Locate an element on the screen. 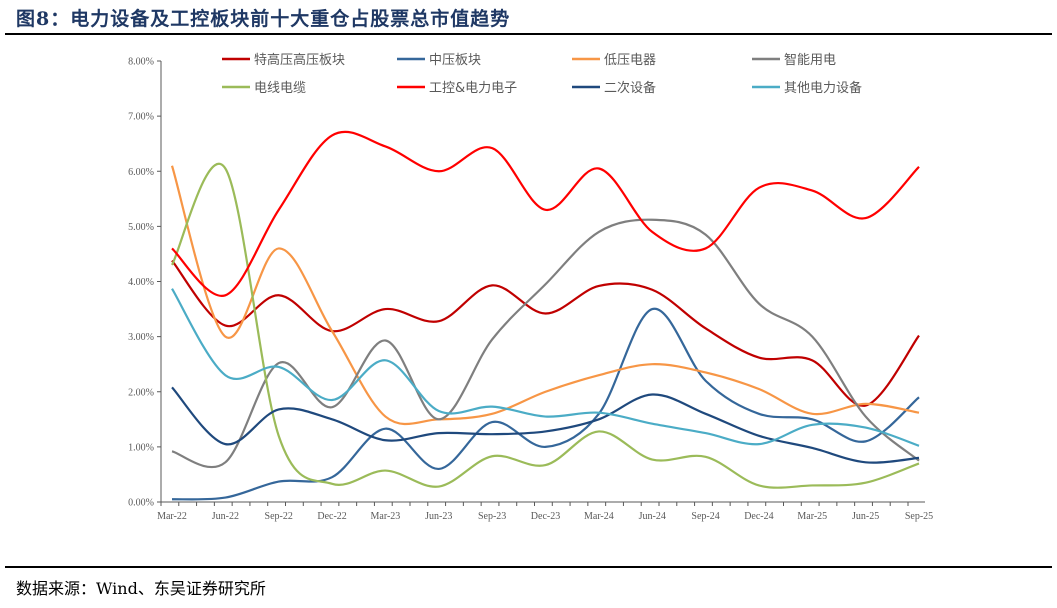  legend-item: 中压板块 is located at coordinates (439, 60).